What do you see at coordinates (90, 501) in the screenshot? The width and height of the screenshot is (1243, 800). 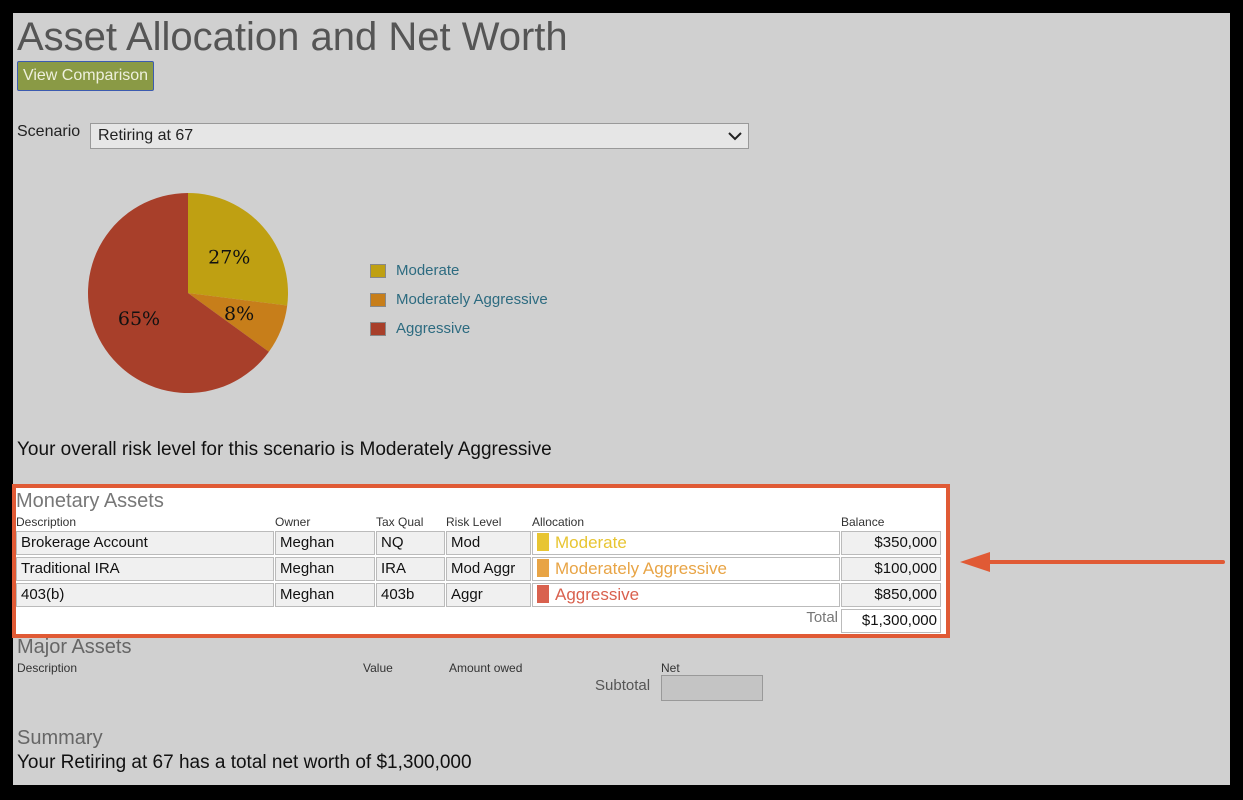 I see `monetary-assets-title: Monetary Assets` at bounding box center [90, 501].